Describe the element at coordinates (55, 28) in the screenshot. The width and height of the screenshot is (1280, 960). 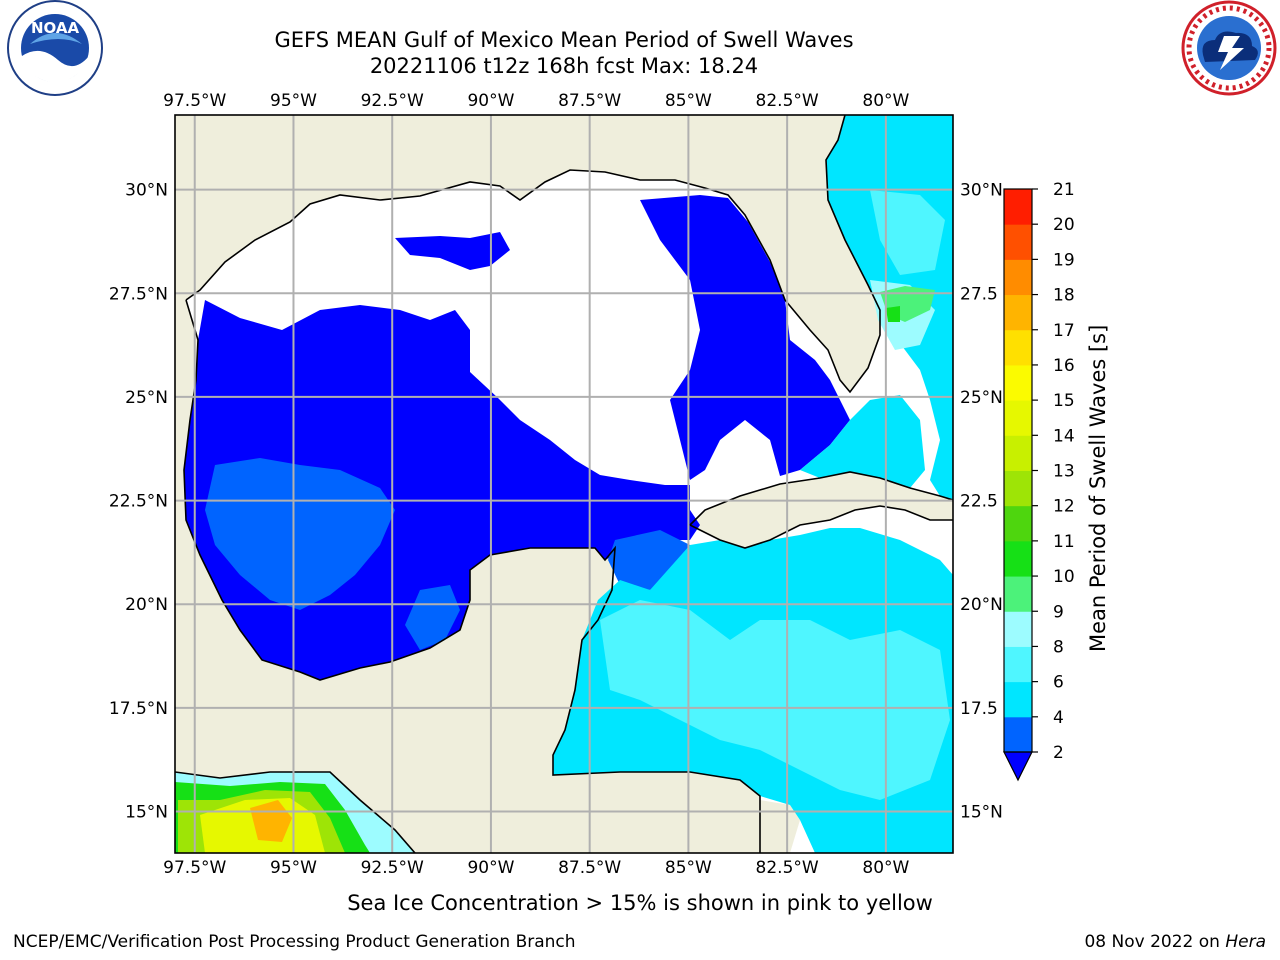
I see `noaa-logo-text: NOAA` at that location.